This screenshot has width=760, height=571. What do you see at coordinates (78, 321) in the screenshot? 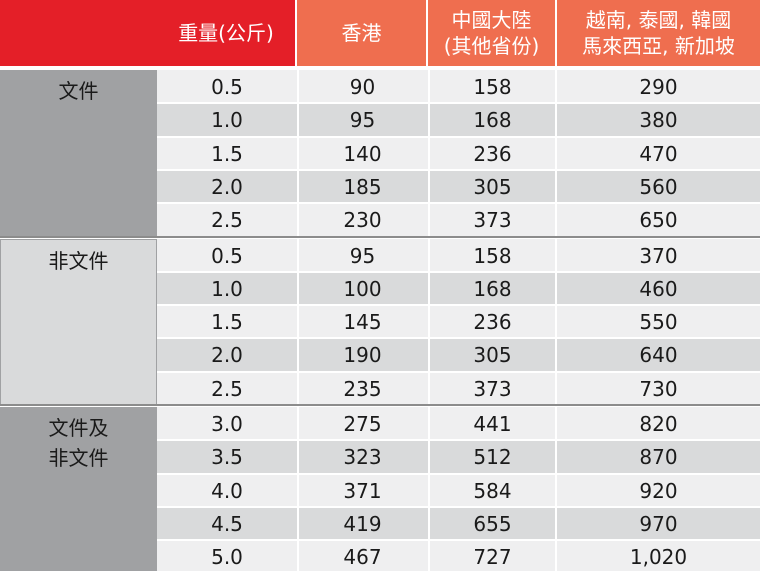
I see `category-cell: 非文件` at bounding box center [78, 321].